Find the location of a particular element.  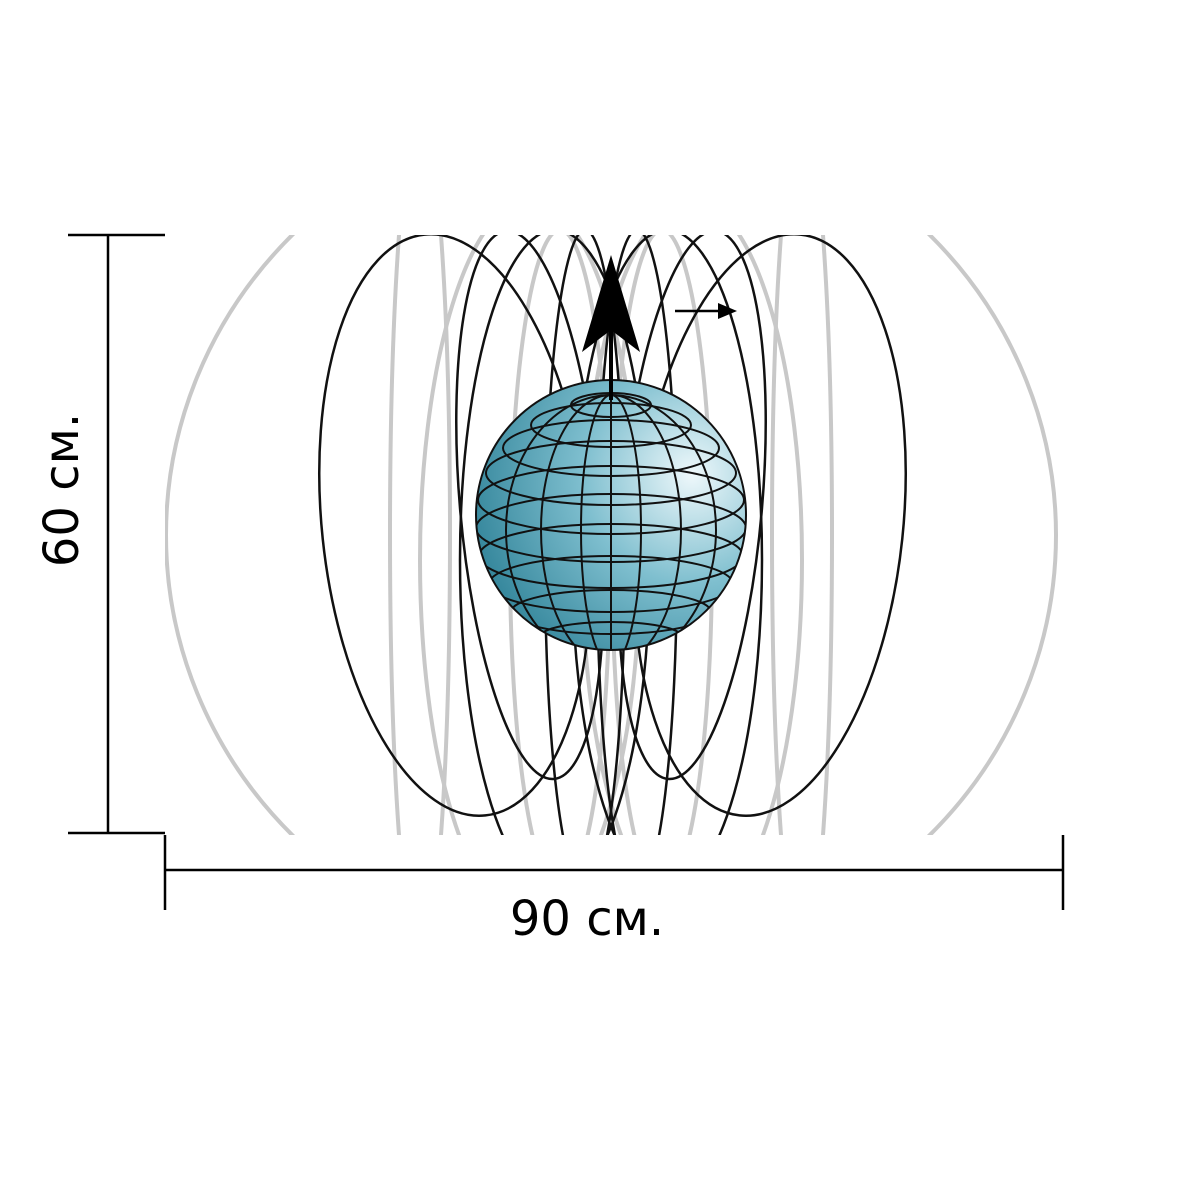

north-arrow is located at coordinates (611, 327).